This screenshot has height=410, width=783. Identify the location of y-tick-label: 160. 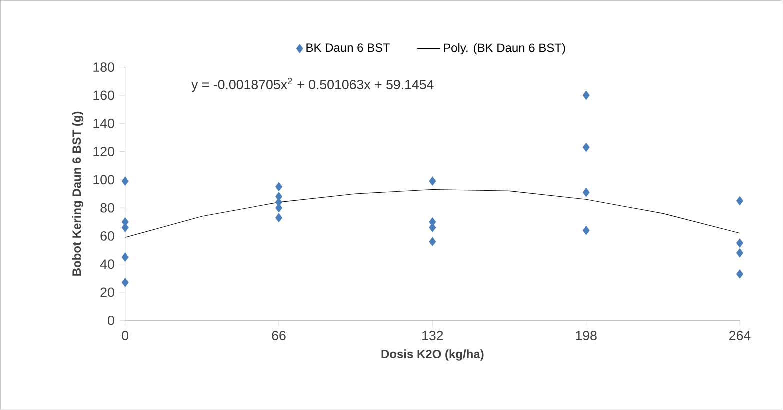
(104, 95).